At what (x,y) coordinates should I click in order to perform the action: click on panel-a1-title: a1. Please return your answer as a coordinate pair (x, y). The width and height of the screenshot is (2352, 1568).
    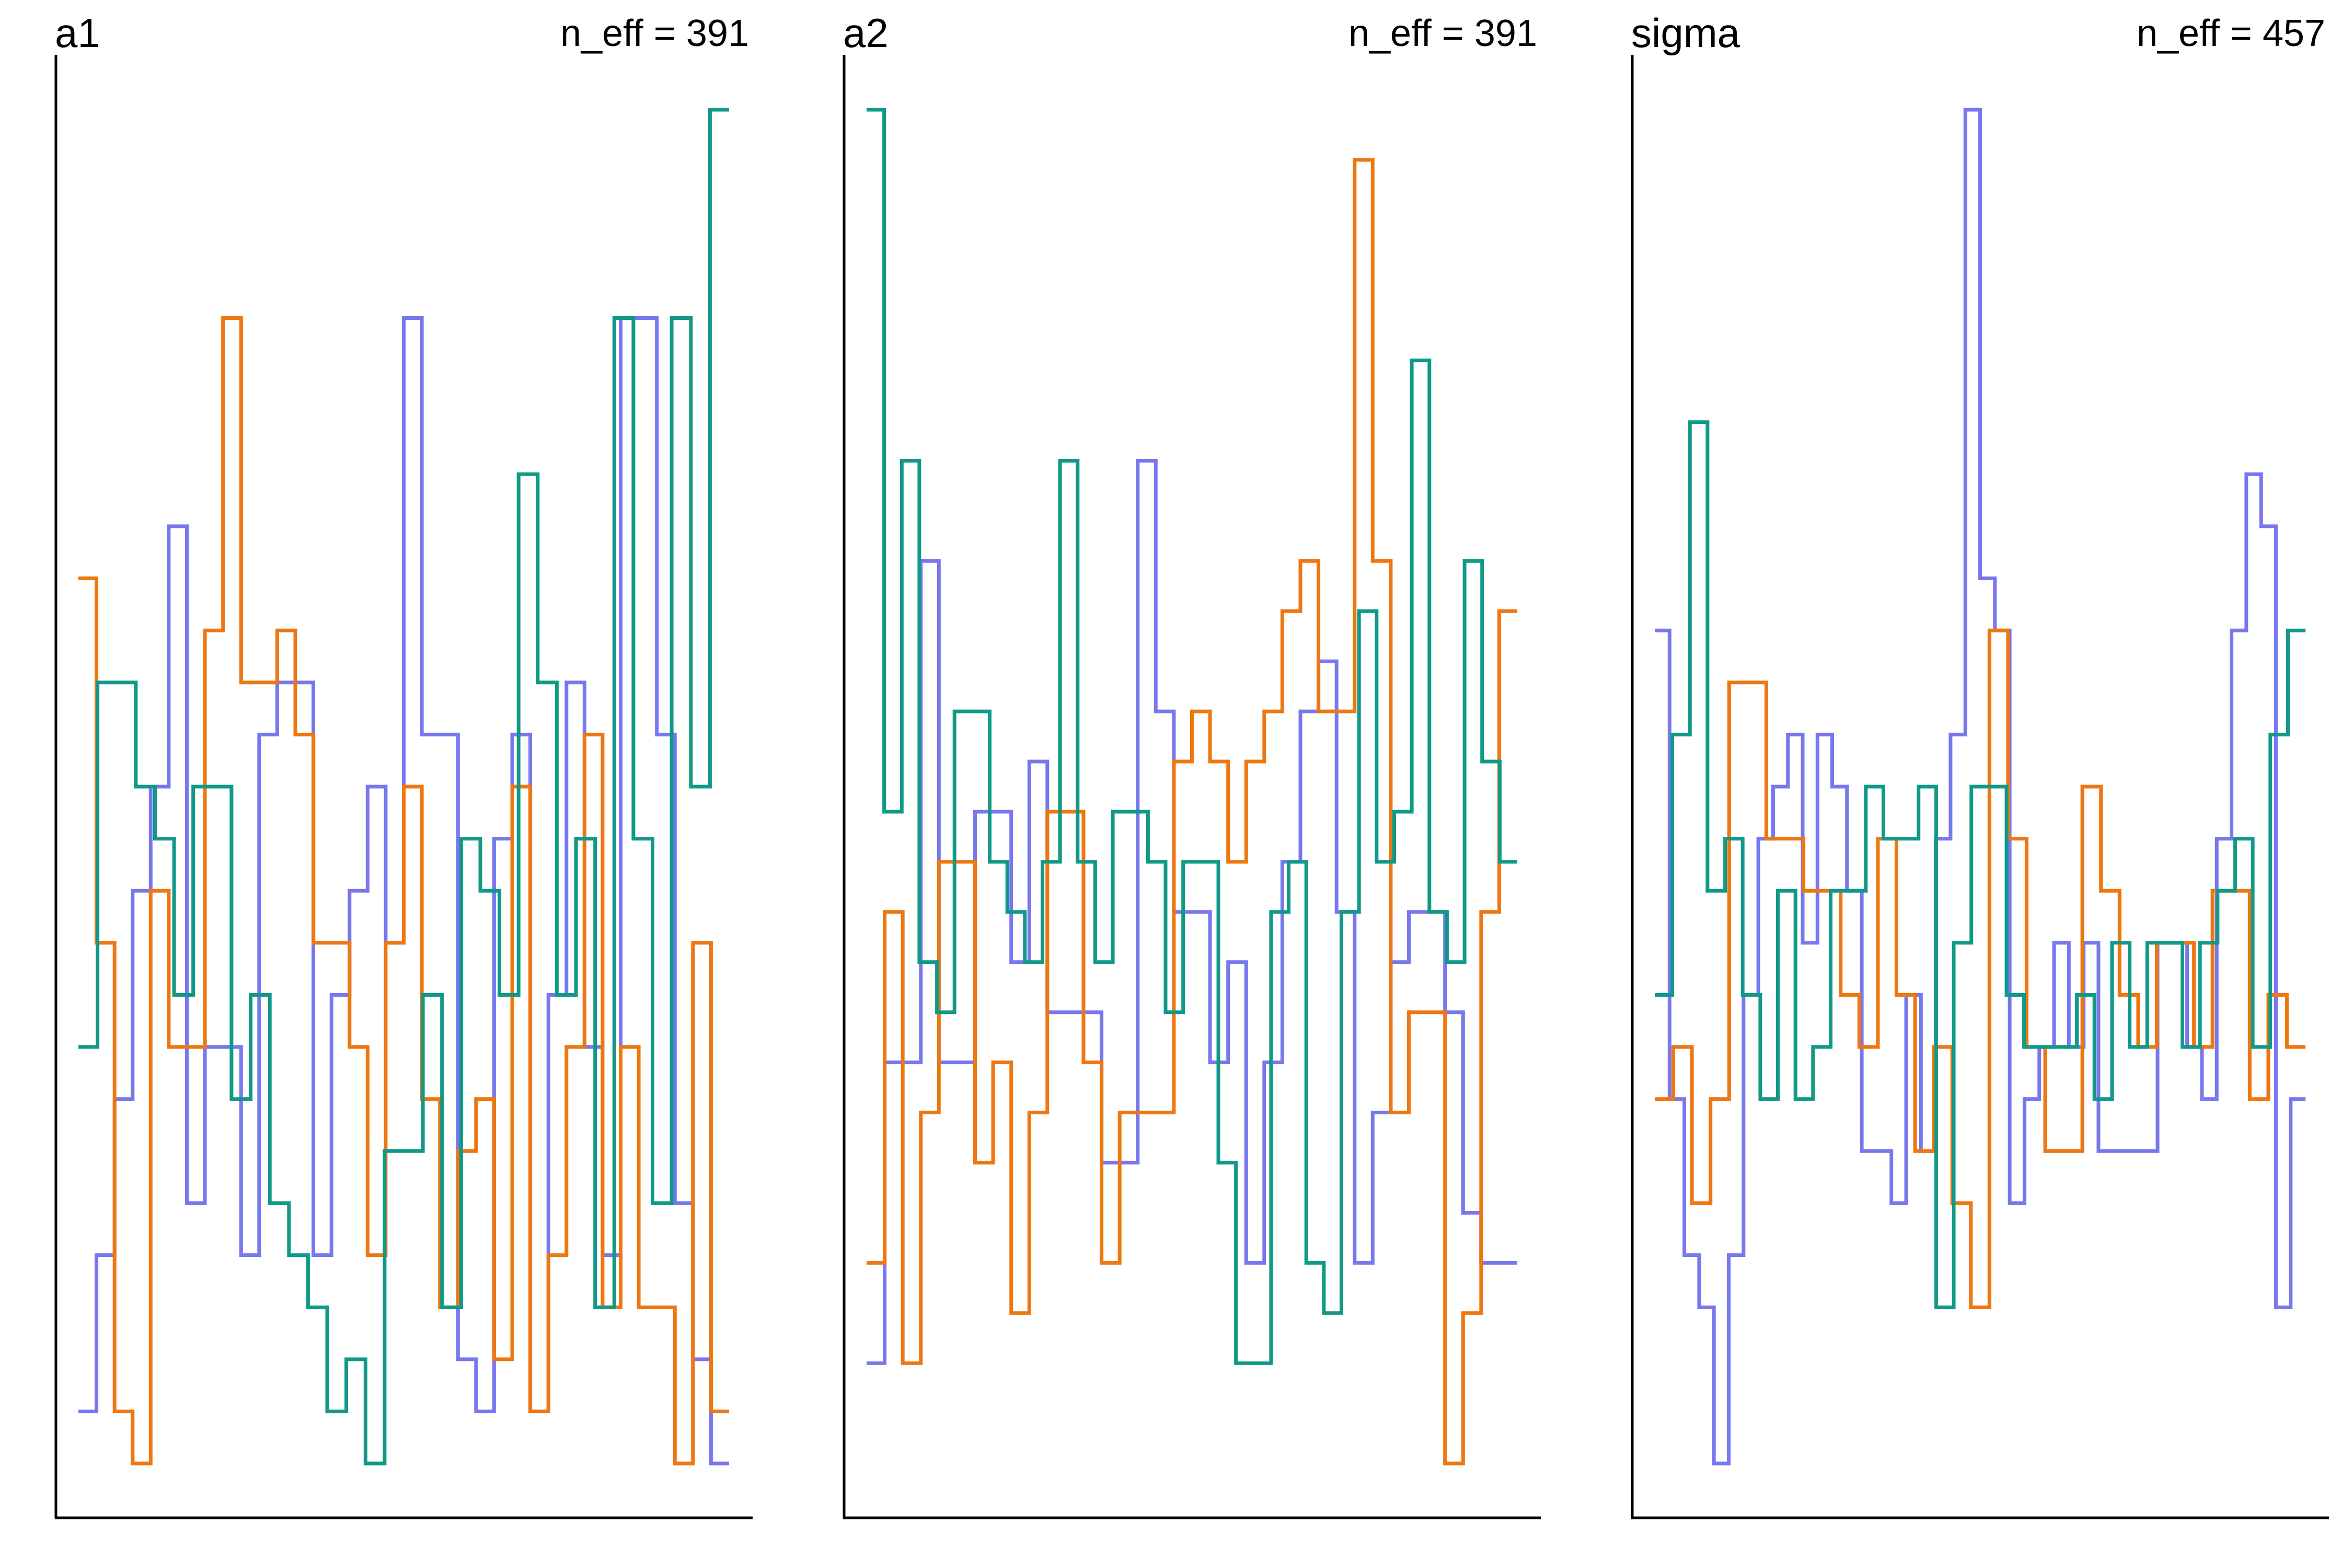
    Looking at the image, I should click on (77, 33).